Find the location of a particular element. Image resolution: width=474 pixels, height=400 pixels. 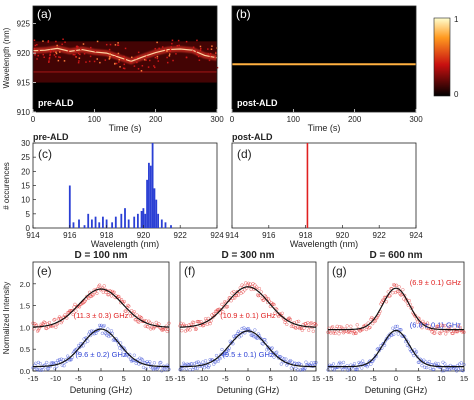

panel-d-xlabel: Wavelength (nm) is located at coordinates (324, 244).